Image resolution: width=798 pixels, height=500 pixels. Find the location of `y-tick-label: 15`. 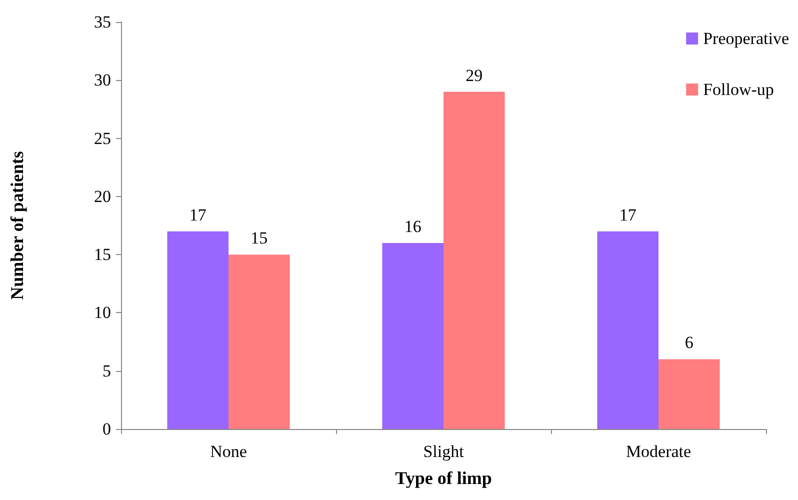

y-tick-label: 15 is located at coordinates (102, 254).